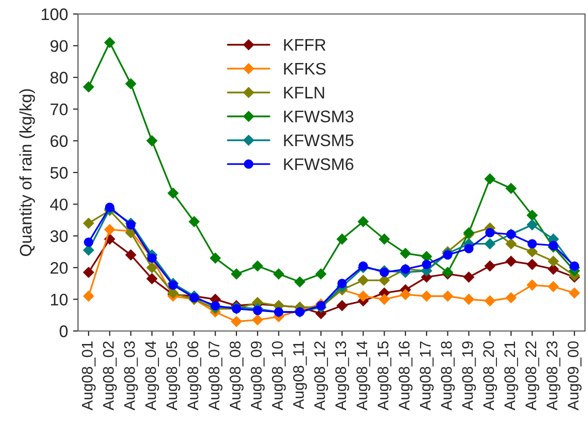 The image size is (588, 430). I want to click on x-tick-label: Aug08_01, so click(89, 375).